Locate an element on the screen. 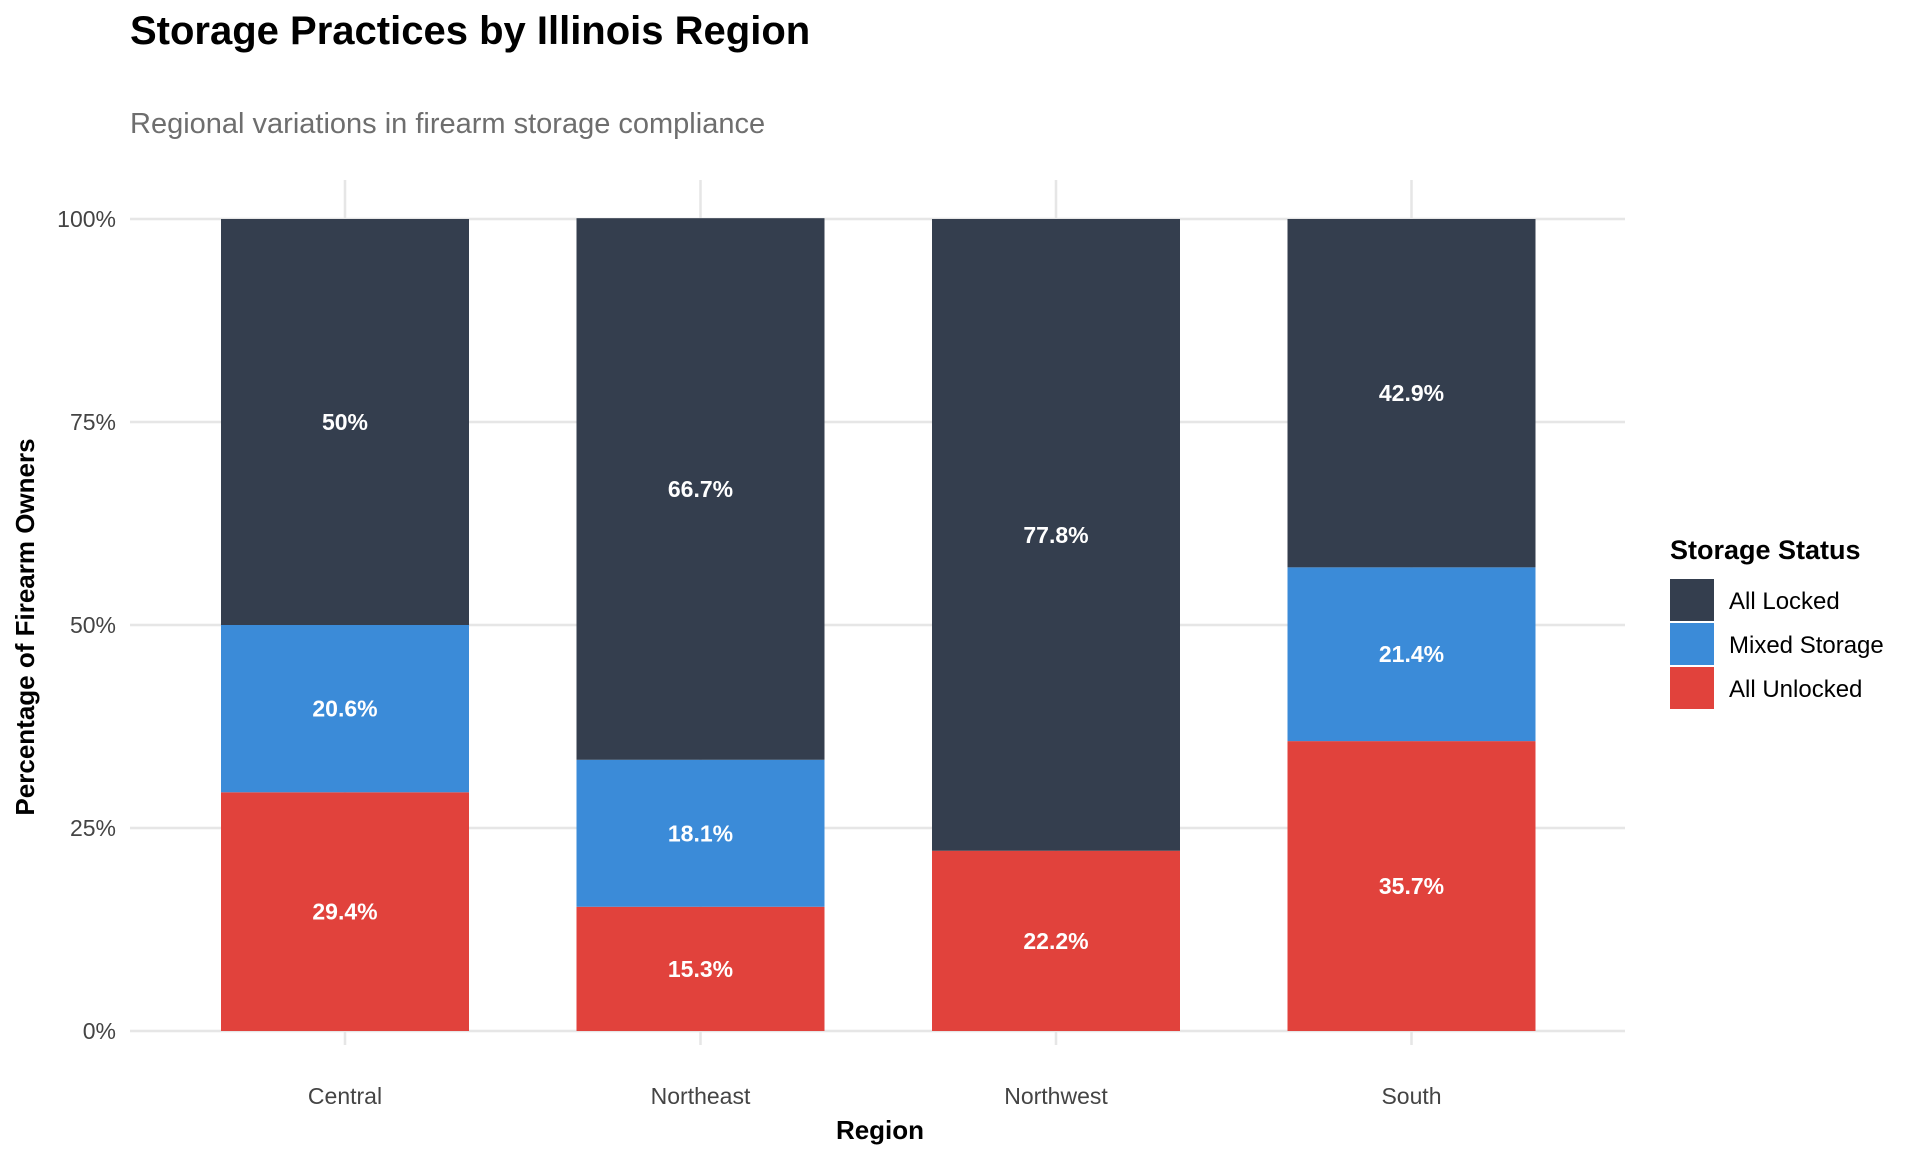 Image resolution: width=1920 pixels, height=1152 pixels. x-tick-label: Northeast is located at coordinates (701, 1096).